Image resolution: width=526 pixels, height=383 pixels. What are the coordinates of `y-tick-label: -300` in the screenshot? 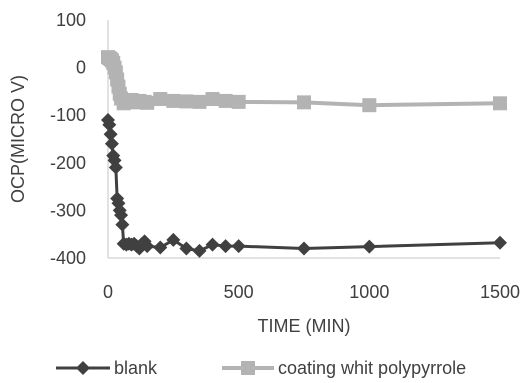 It's located at (68, 210).